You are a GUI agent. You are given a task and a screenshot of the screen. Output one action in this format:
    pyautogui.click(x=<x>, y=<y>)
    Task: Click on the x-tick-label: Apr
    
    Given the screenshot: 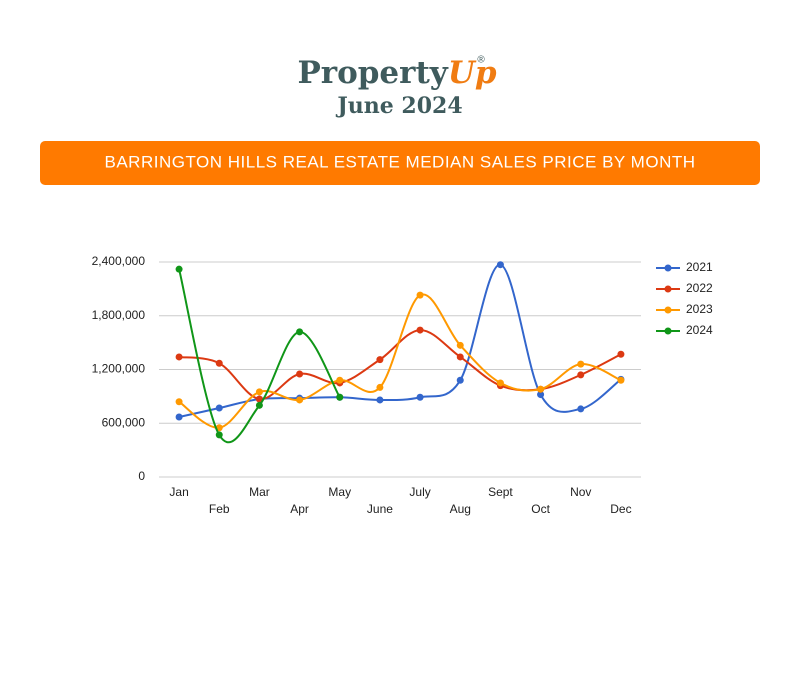 What is the action you would take?
    pyautogui.click(x=299, y=509)
    